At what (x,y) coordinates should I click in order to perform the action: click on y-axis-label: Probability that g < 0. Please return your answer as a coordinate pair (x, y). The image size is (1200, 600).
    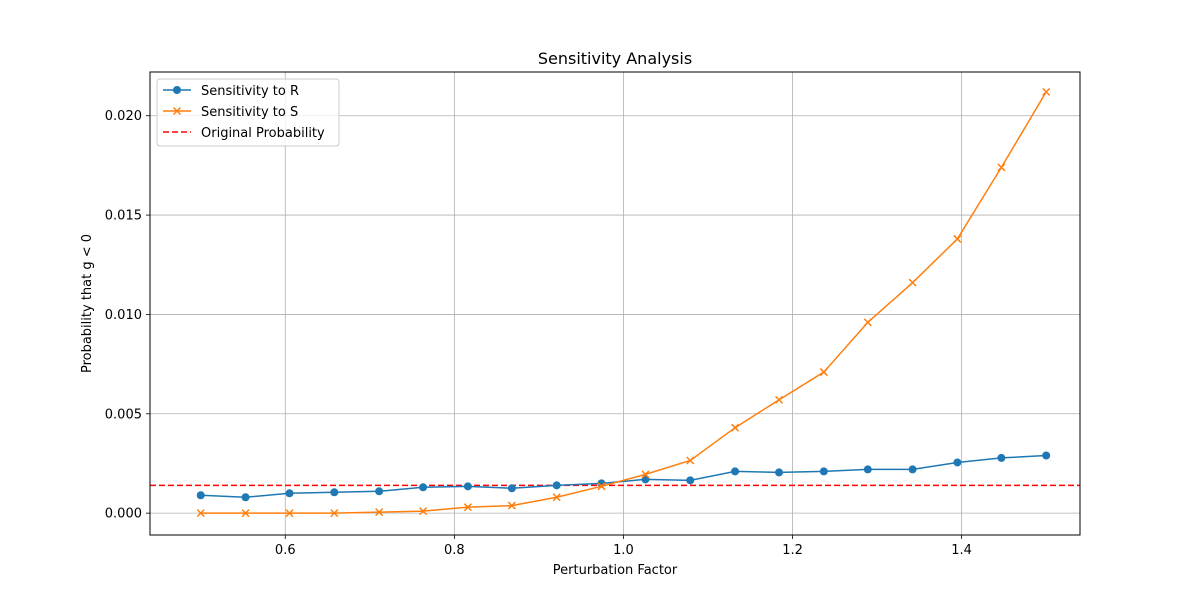
    Looking at the image, I should click on (87, 303).